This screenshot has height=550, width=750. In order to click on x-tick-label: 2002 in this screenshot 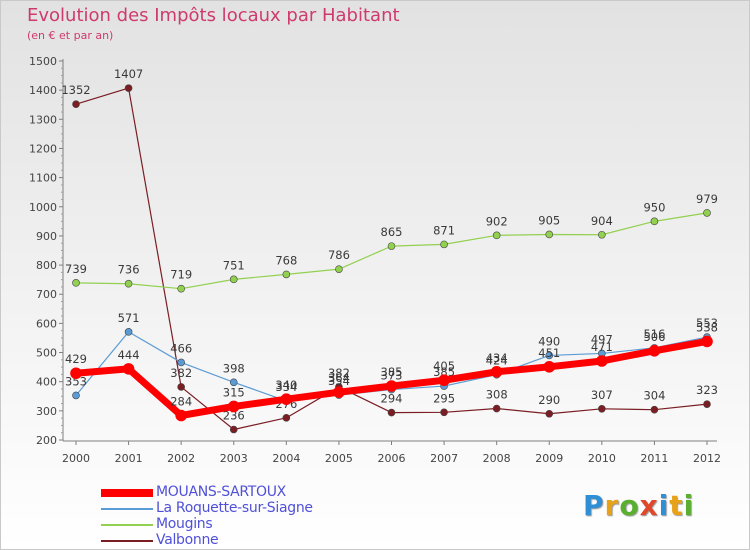, I will do `click(181, 458)`.